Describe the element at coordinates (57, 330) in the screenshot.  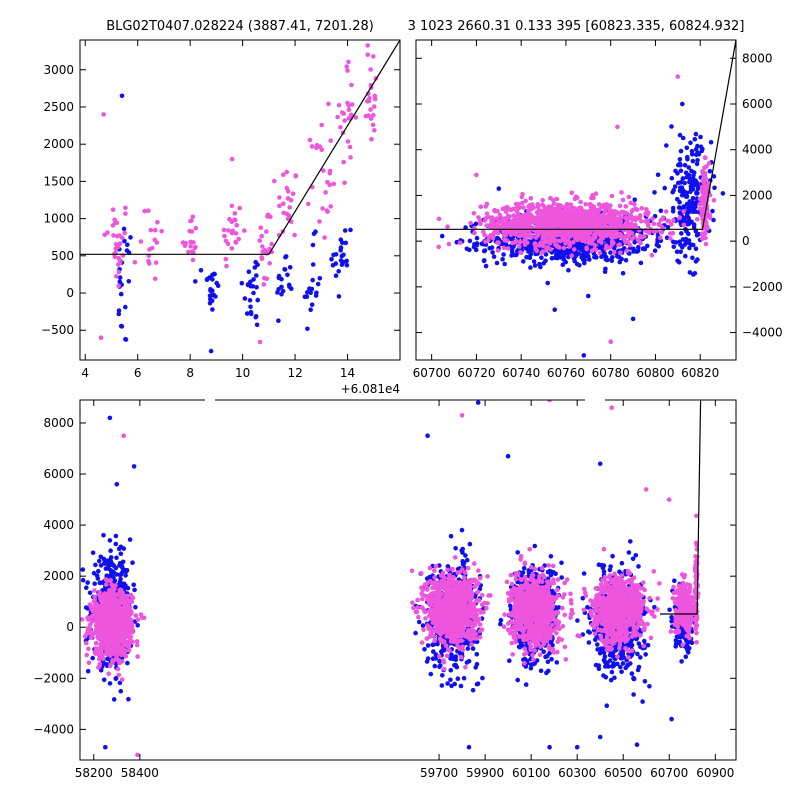
I see `top-left-ytick-label: −500` at that location.